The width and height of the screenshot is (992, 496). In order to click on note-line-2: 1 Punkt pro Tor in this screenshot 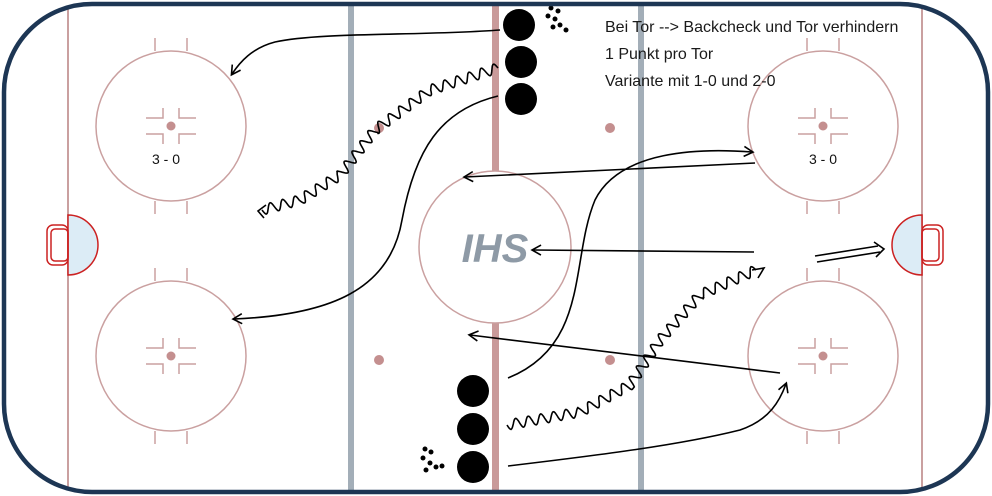, I will do `click(659, 55)`.